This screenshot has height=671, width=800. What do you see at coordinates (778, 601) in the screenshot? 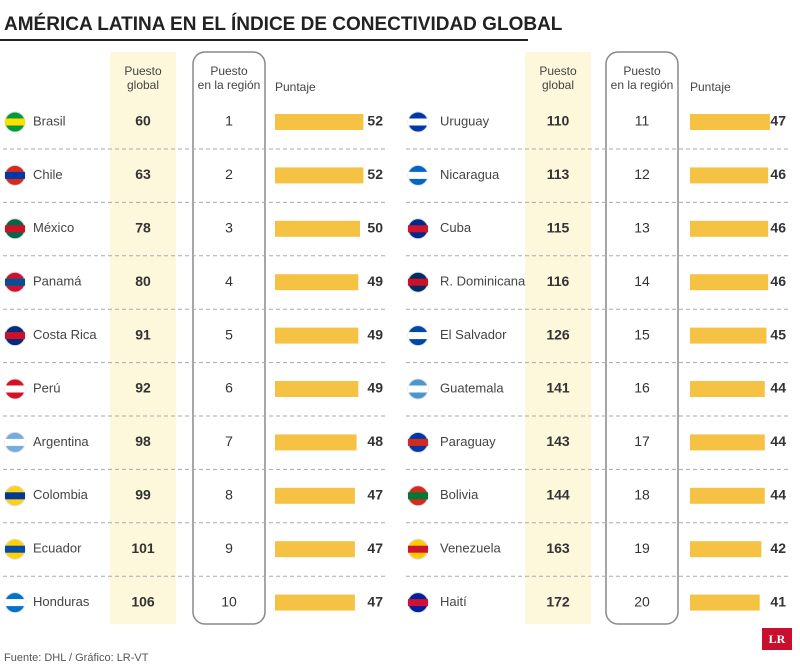
I see `score-label: 41` at bounding box center [778, 601].